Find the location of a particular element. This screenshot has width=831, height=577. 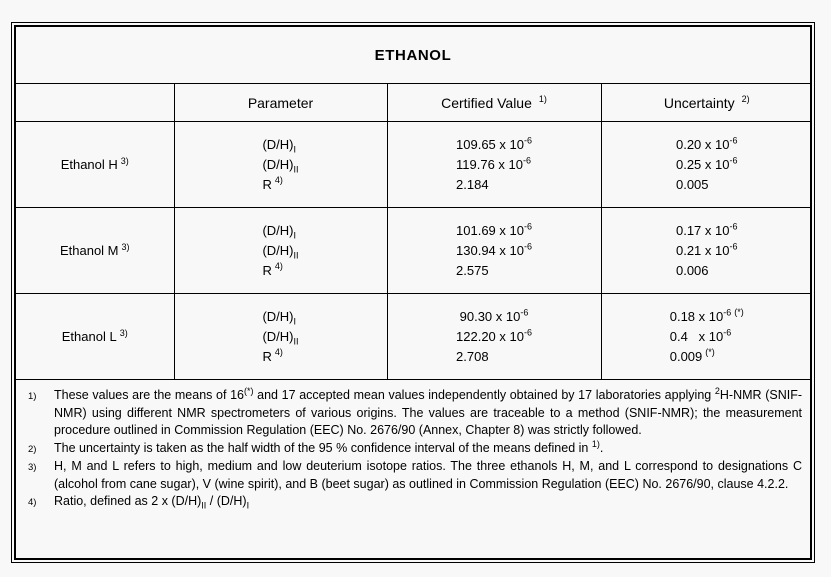

table-row-ethanol-h: Ethanol H 3) (D/H)I (D/H)II R 4) 109.65 x is located at coordinates (414, 164).